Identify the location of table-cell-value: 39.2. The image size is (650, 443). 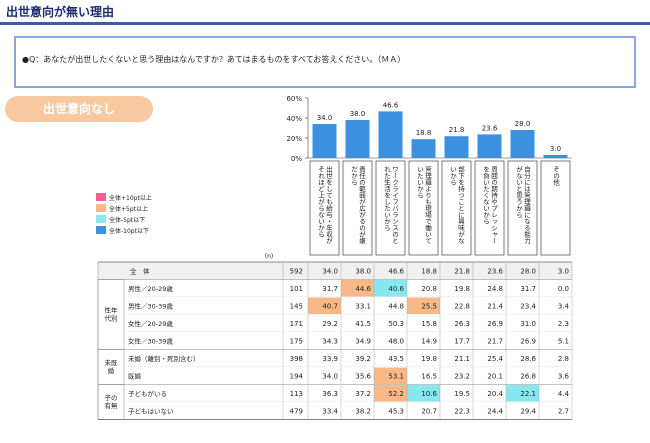
(363, 359).